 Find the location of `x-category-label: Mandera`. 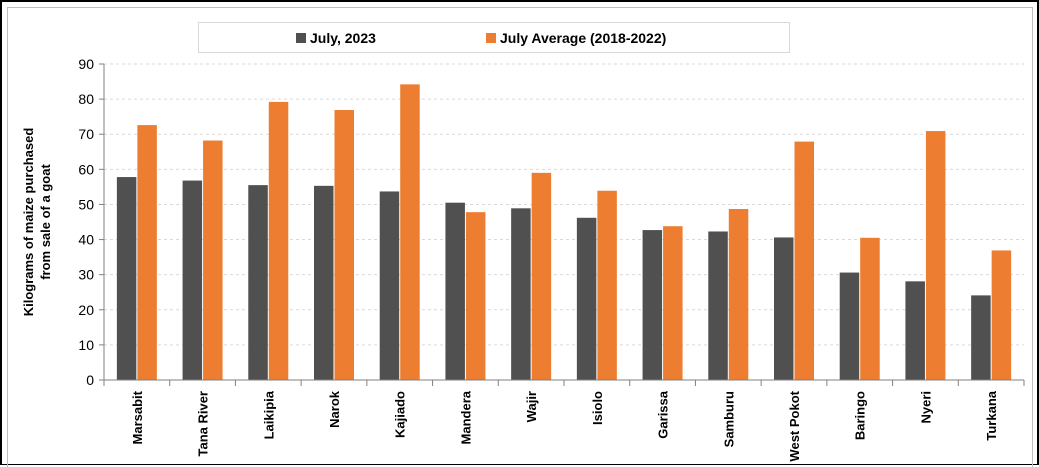

x-category-label: Mandera is located at coordinates (465, 417).